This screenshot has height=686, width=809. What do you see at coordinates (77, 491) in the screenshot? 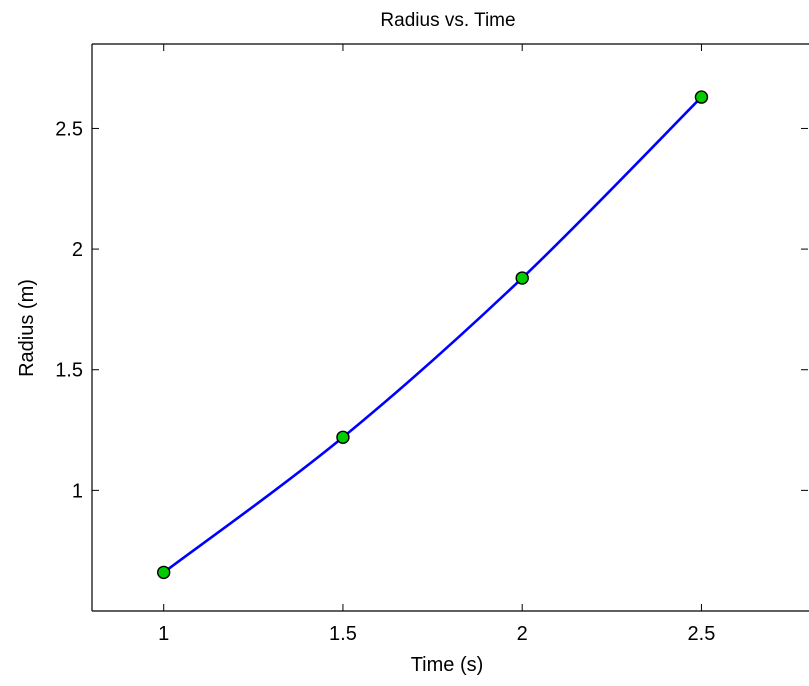
I see `y-tick-label: 1` at bounding box center [77, 491].